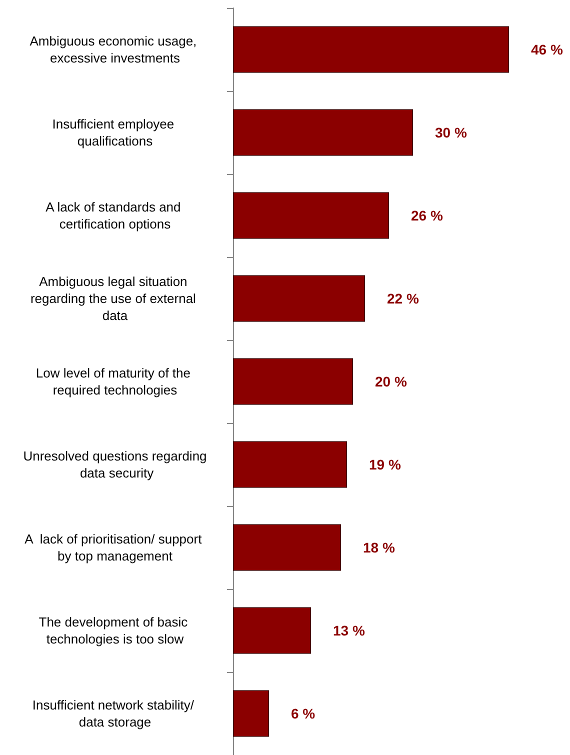 The width and height of the screenshot is (570, 755). Describe the element at coordinates (115, 50) in the screenshot. I see `y-tick-label: Ambiguous economic usage, excessive investments` at that location.